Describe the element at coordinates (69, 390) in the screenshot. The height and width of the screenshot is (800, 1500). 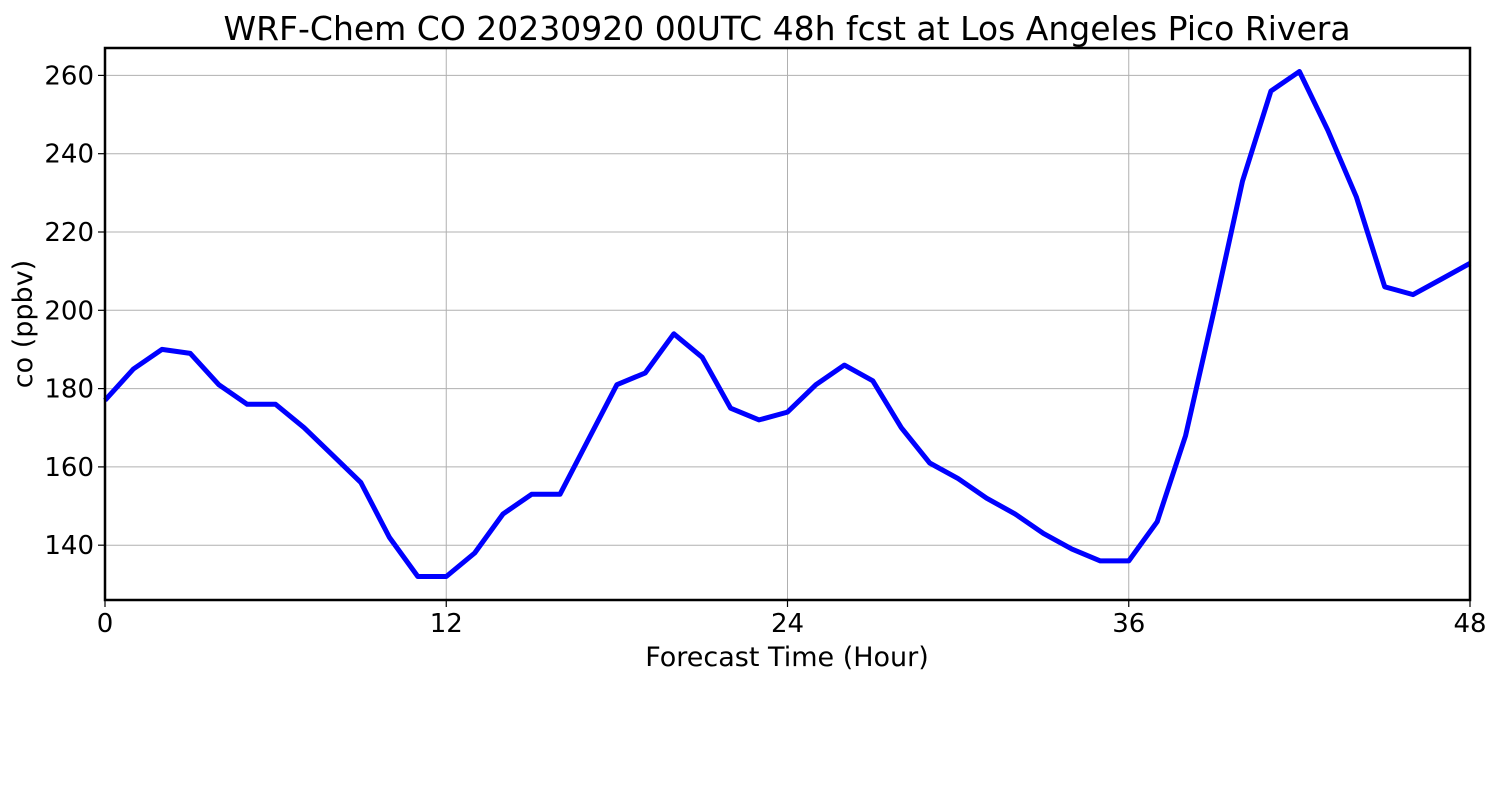
I see `y-tick-label: 180` at that location.